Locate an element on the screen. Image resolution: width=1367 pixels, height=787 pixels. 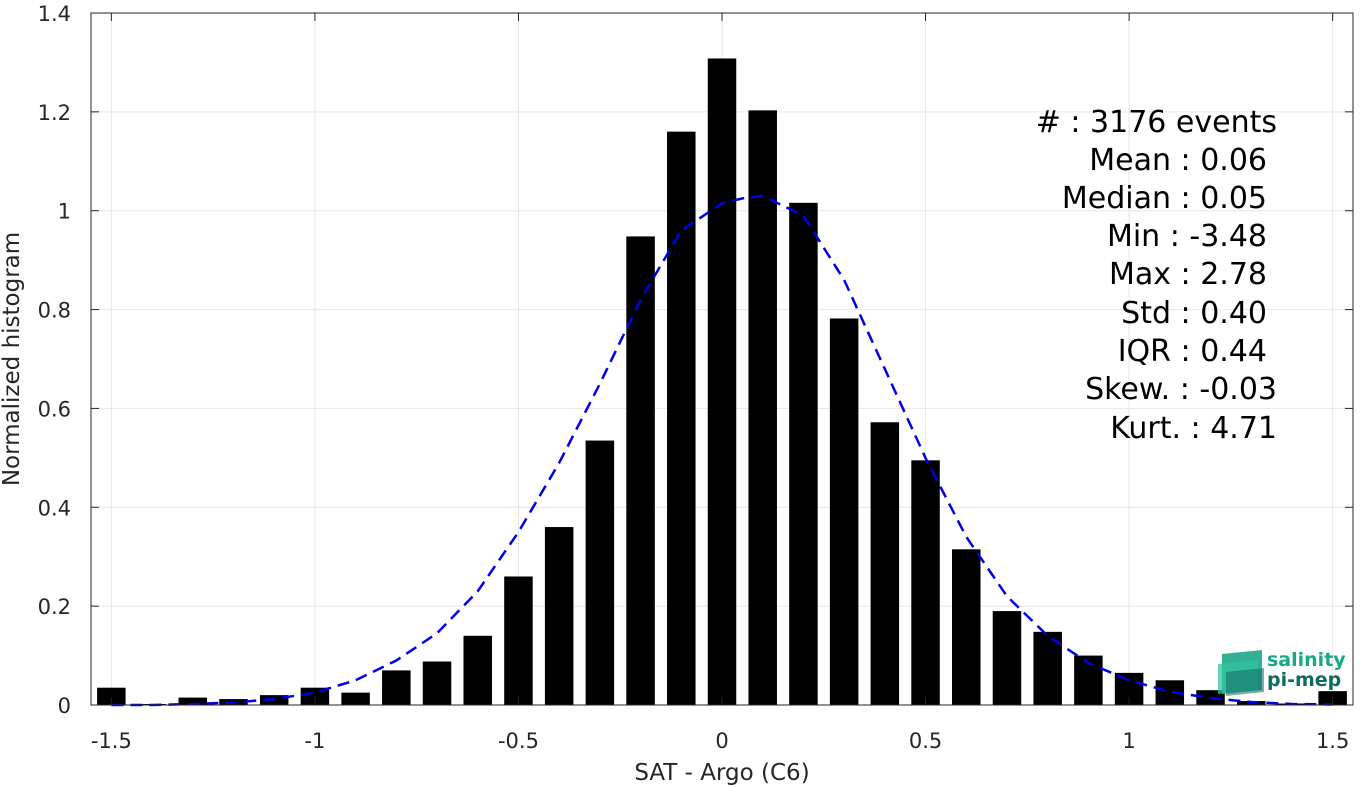
y-tick-label: 1.2 is located at coordinates (54, 113).